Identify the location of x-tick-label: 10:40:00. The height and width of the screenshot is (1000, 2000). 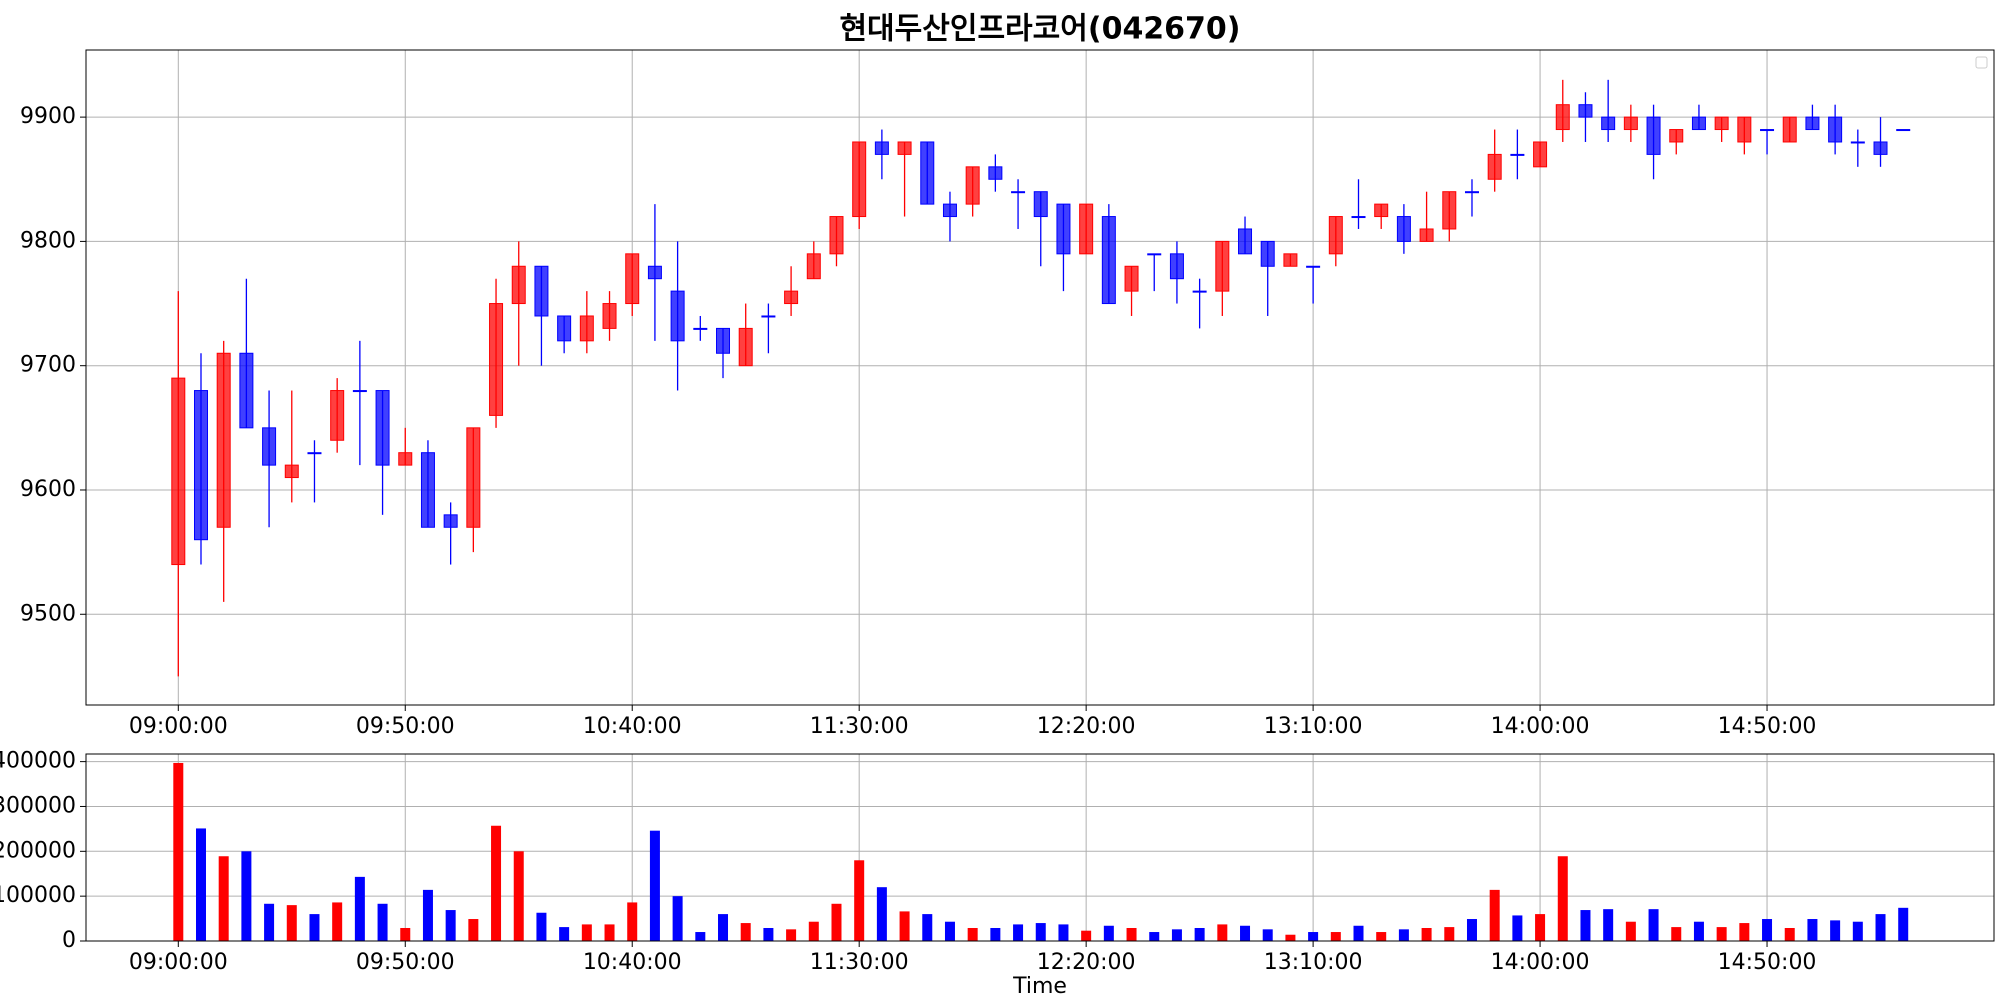
(632, 726).